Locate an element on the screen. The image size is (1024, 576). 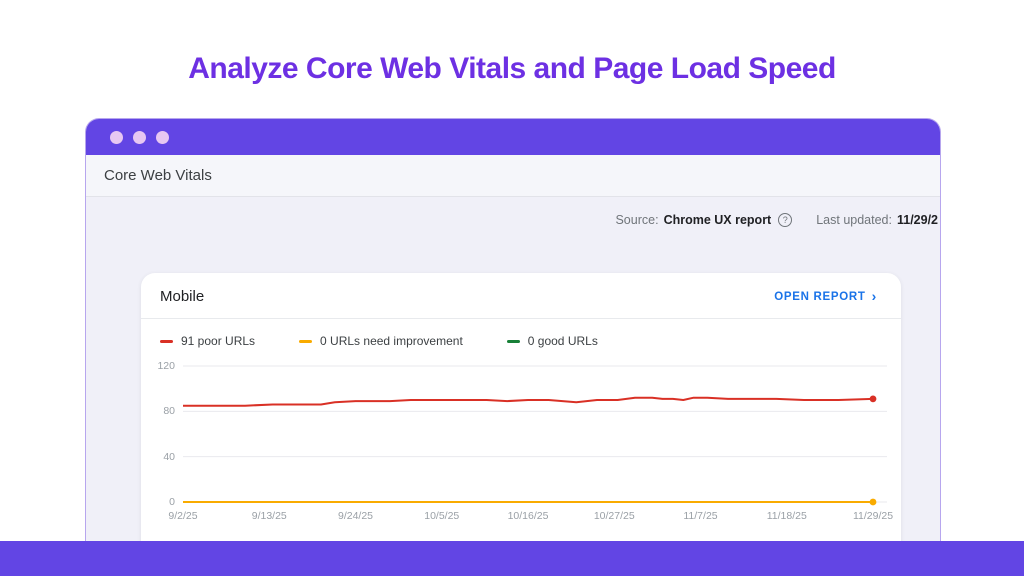
x-tick-label: 10/27/25 is located at coordinates (614, 516).